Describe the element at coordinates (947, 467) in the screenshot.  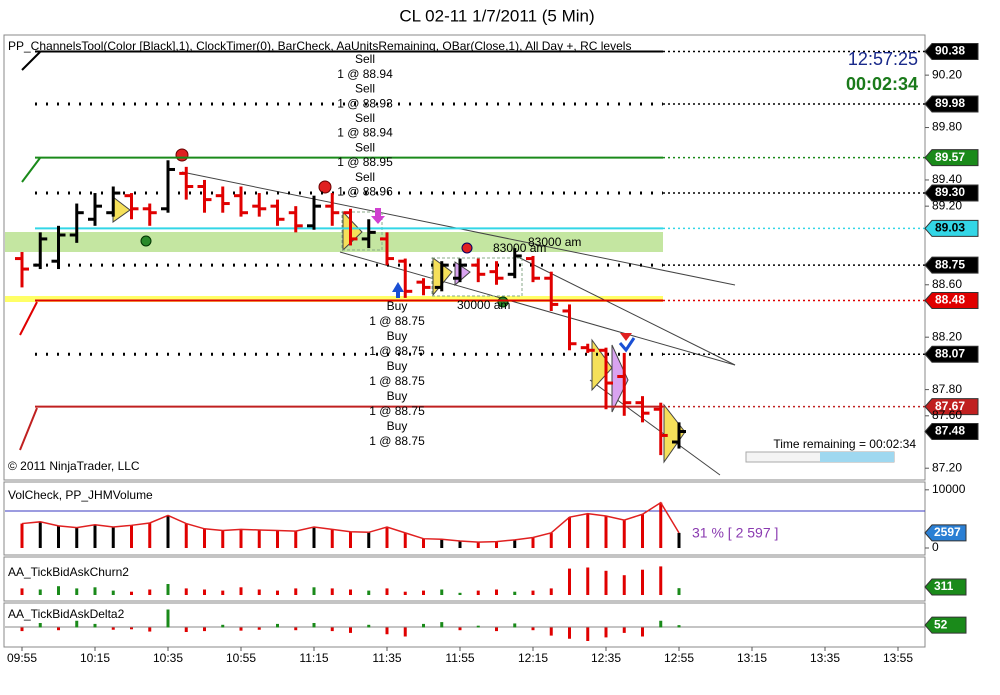
I see `y-tick-label: 87.20` at that location.